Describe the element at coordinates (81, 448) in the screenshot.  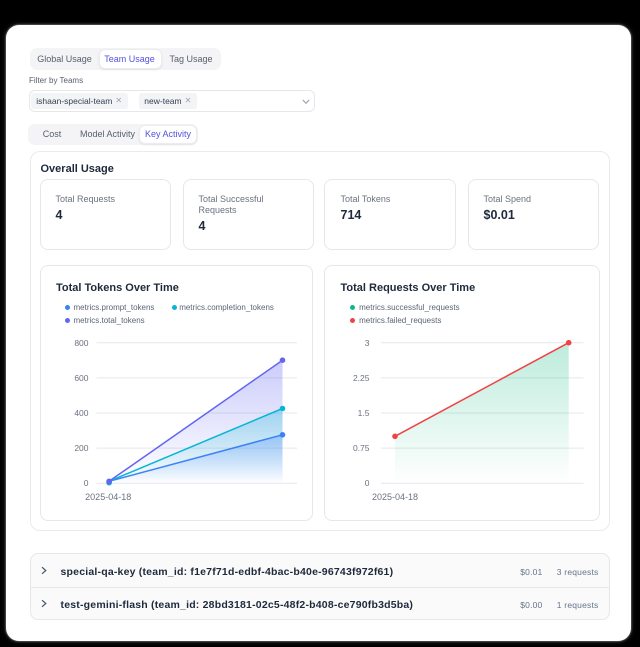
I see `svg-text: 200` at that location.